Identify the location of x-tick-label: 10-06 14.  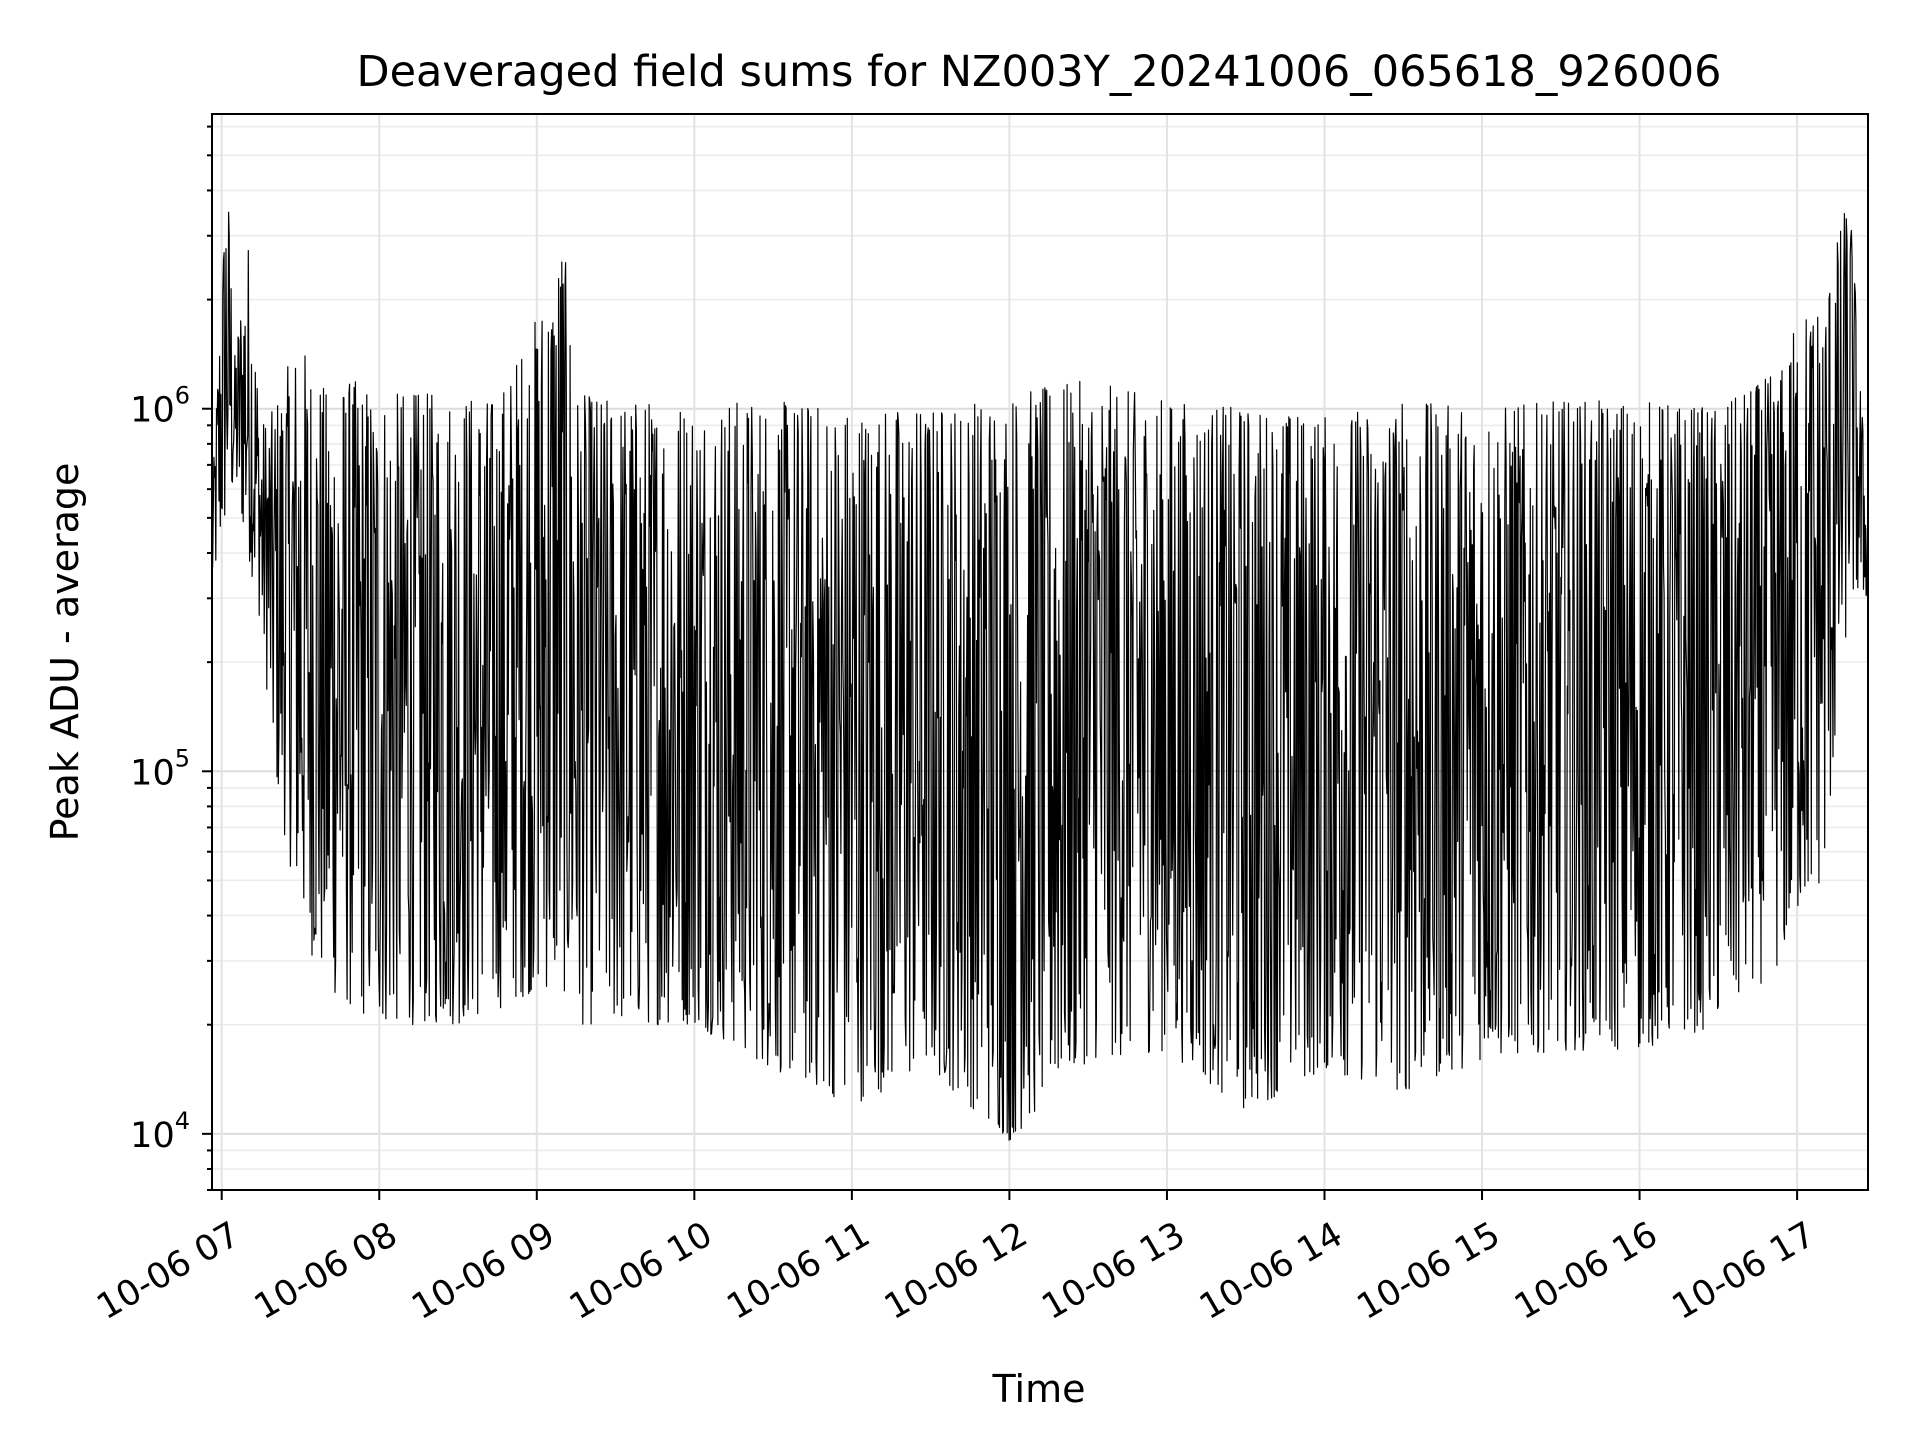
(1271, 1271).